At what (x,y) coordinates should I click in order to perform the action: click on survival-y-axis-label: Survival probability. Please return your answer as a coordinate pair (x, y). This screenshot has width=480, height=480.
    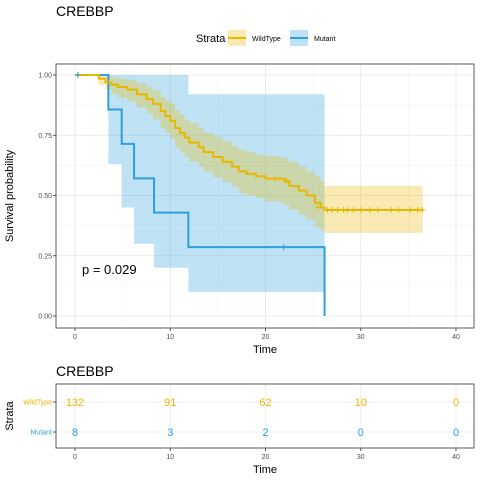
    Looking at the image, I should click on (10, 195).